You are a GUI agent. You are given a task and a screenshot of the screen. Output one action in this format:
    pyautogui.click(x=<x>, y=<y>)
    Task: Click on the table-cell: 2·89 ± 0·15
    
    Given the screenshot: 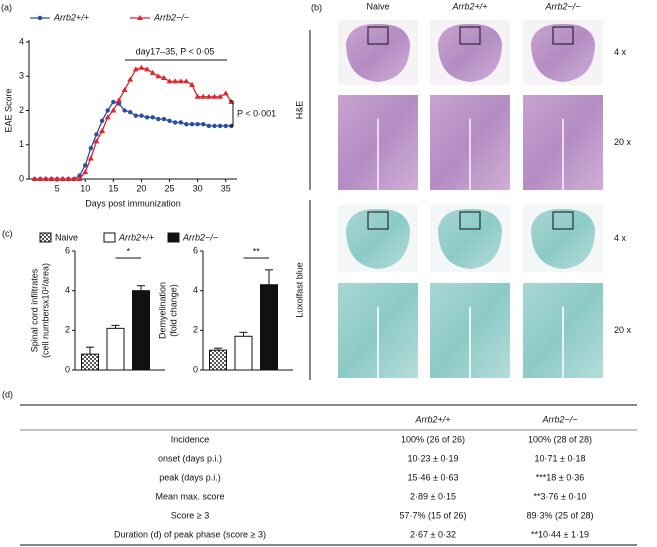 What is the action you would take?
    pyautogui.click(x=433, y=496)
    